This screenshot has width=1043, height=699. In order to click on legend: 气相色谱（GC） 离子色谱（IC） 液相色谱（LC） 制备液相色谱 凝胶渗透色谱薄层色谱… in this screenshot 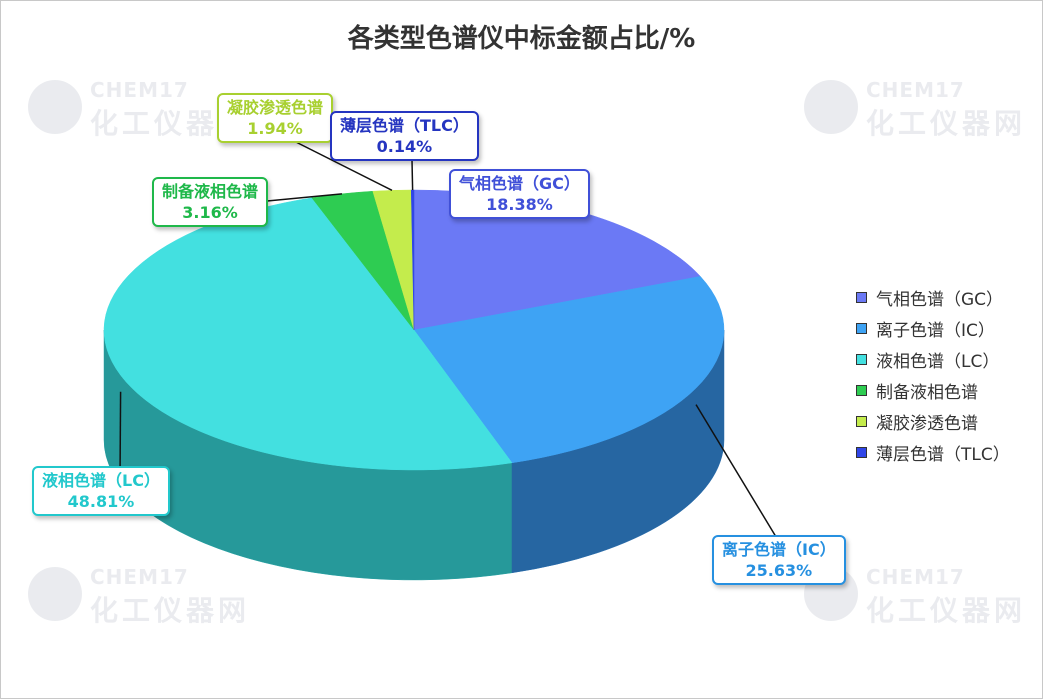, I will do `click(933, 375)`.